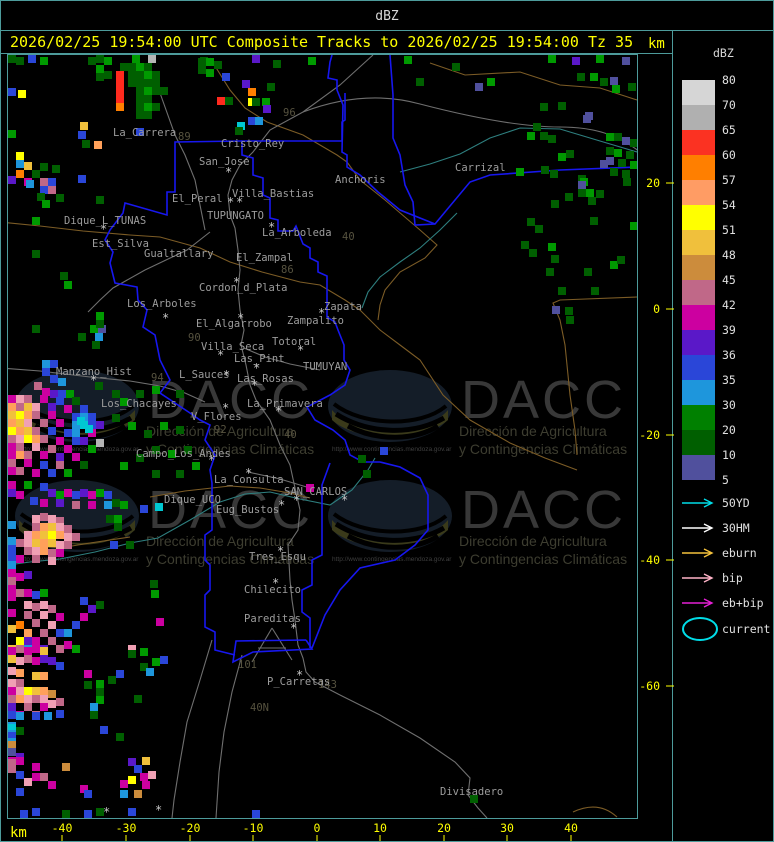  What do you see at coordinates (533, 431) in the screenshot?
I see `watermark-subtitle: Dirección de Agricultura` at bounding box center [533, 431].